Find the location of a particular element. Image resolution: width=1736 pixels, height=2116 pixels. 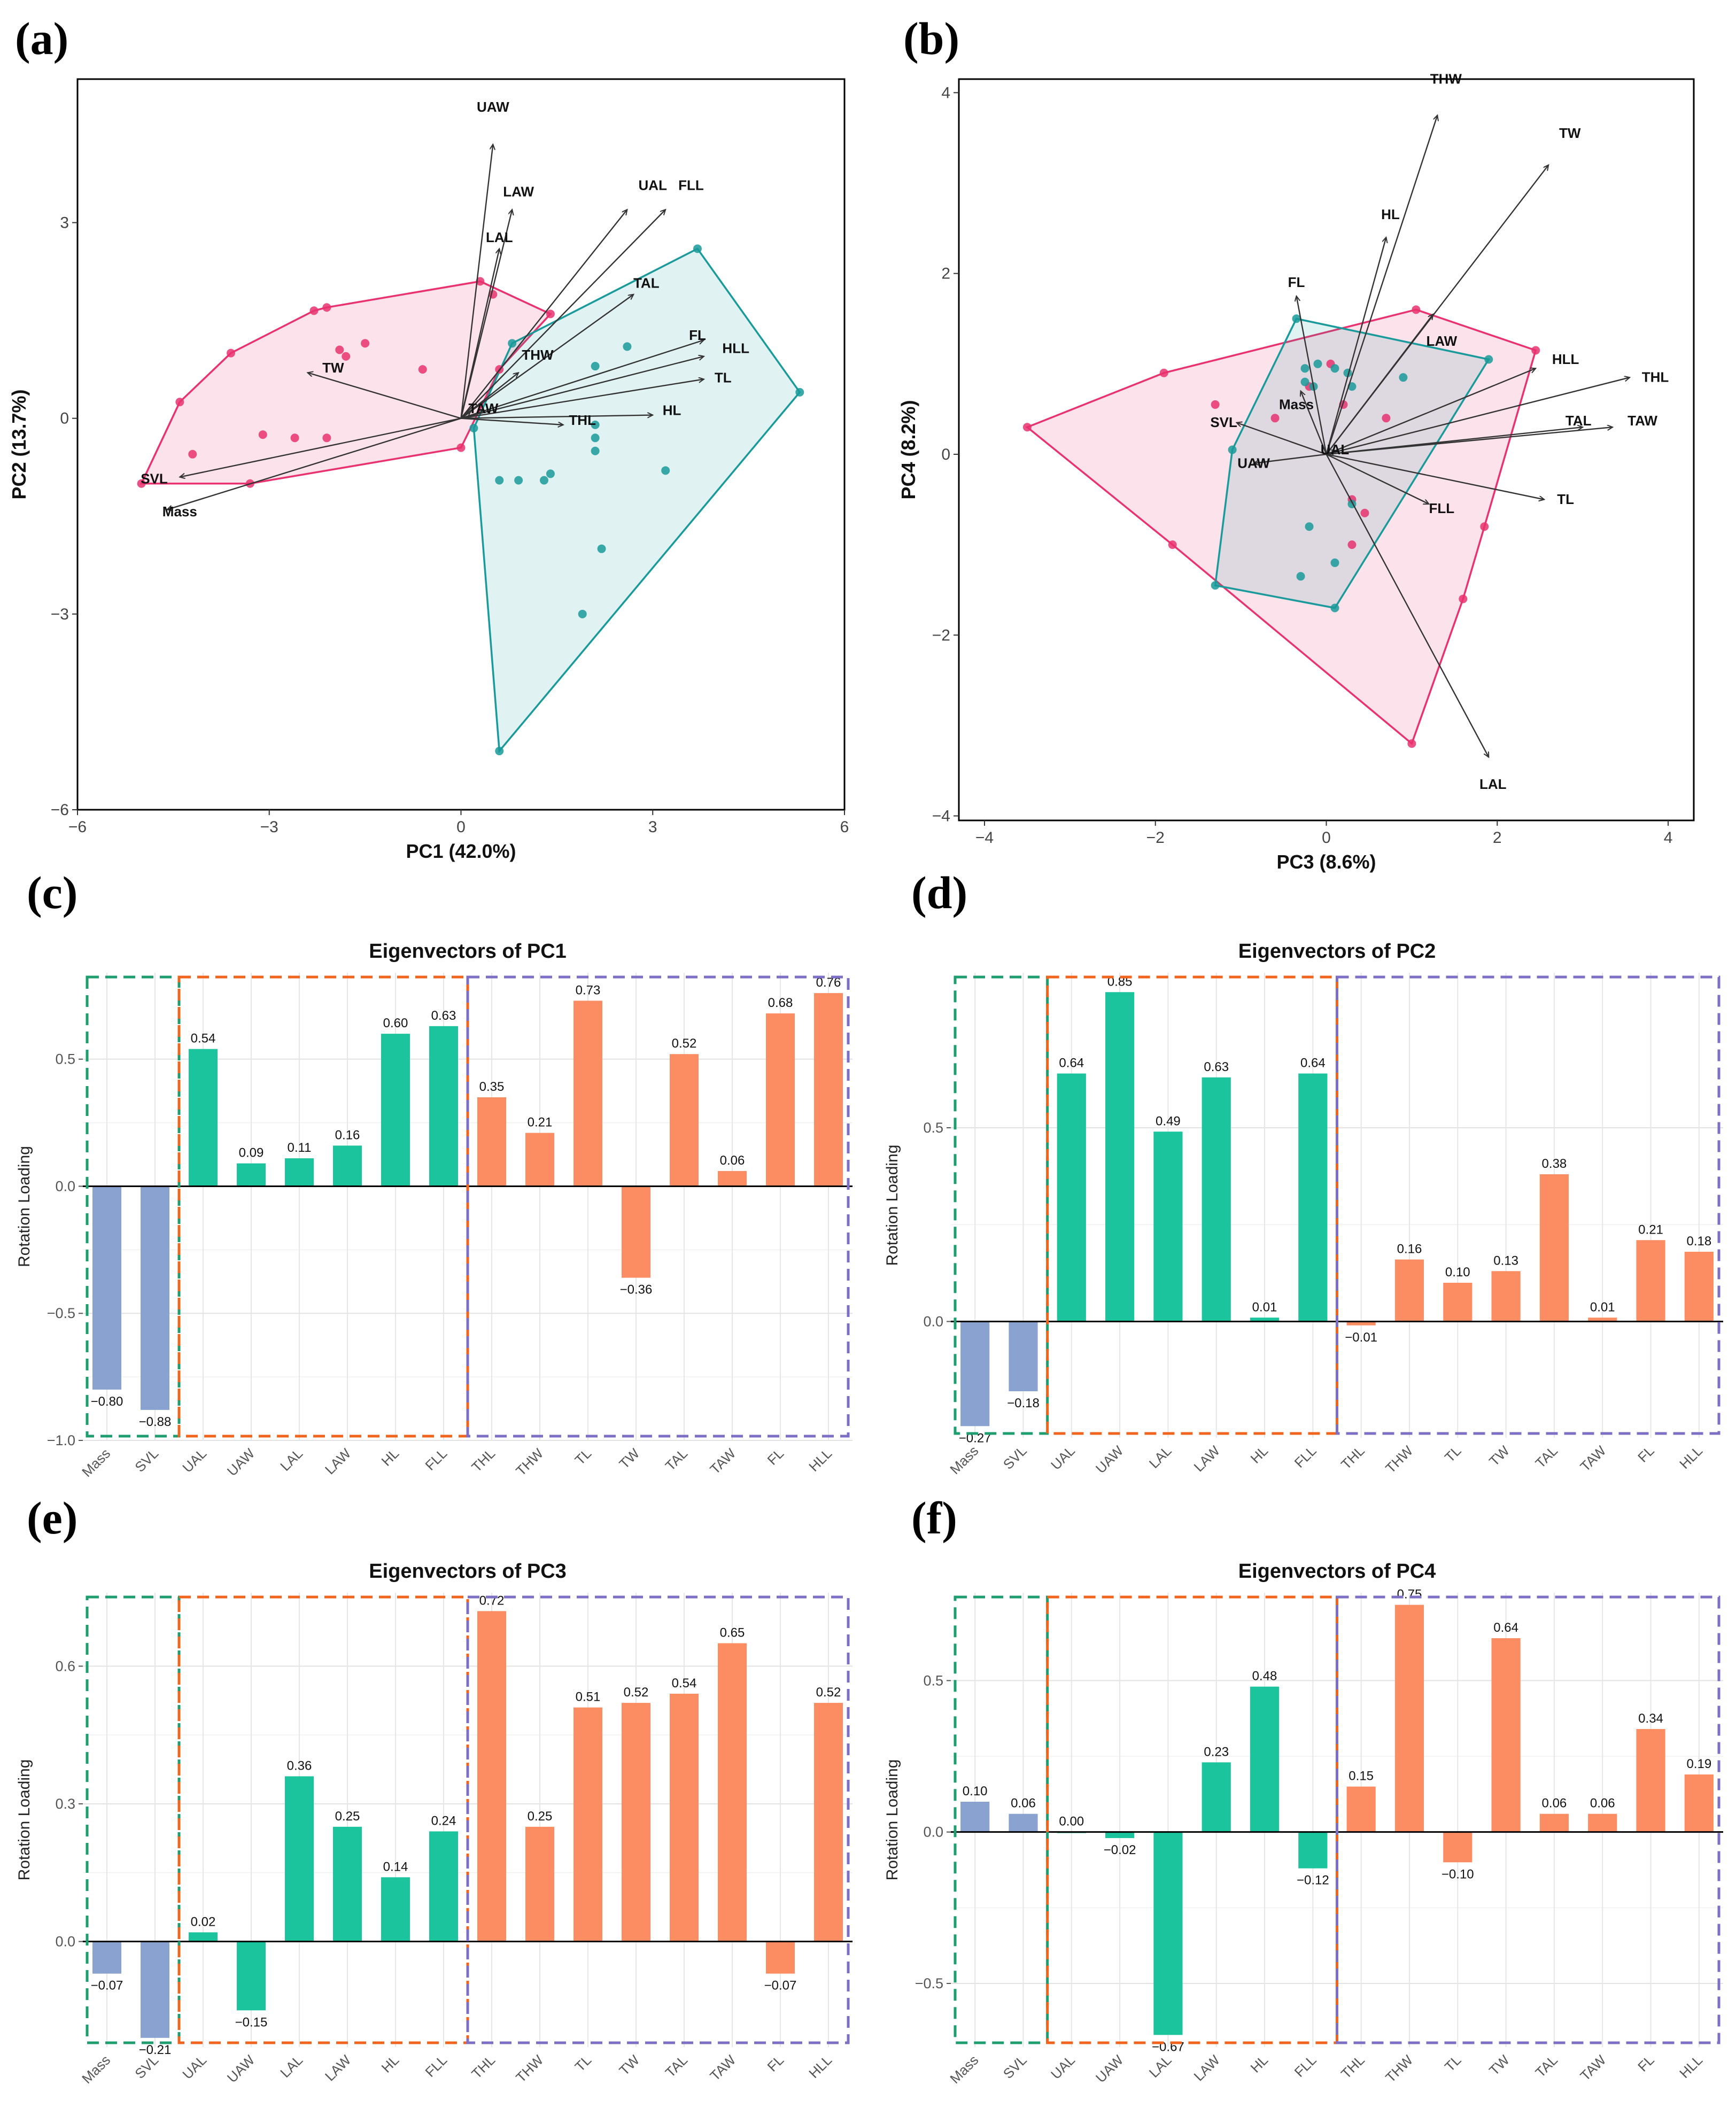

bar-value-label: 0.24 is located at coordinates (443, 1820).